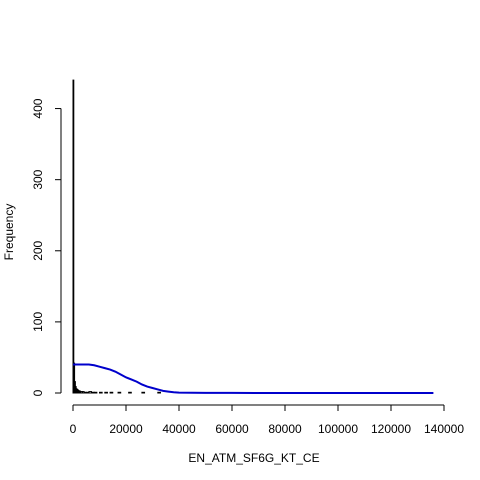 This screenshot has width=480, height=480. What do you see at coordinates (116, 236) in the screenshot?
I see `histogram-bars` at bounding box center [116, 236].